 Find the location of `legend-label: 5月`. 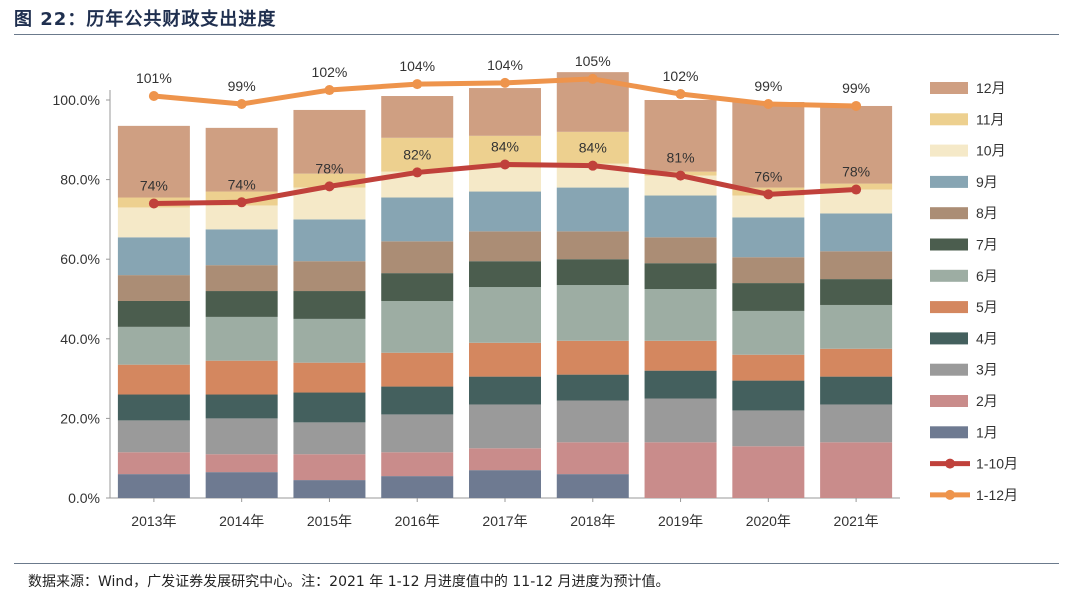

legend-label: 5月 is located at coordinates (987, 307).